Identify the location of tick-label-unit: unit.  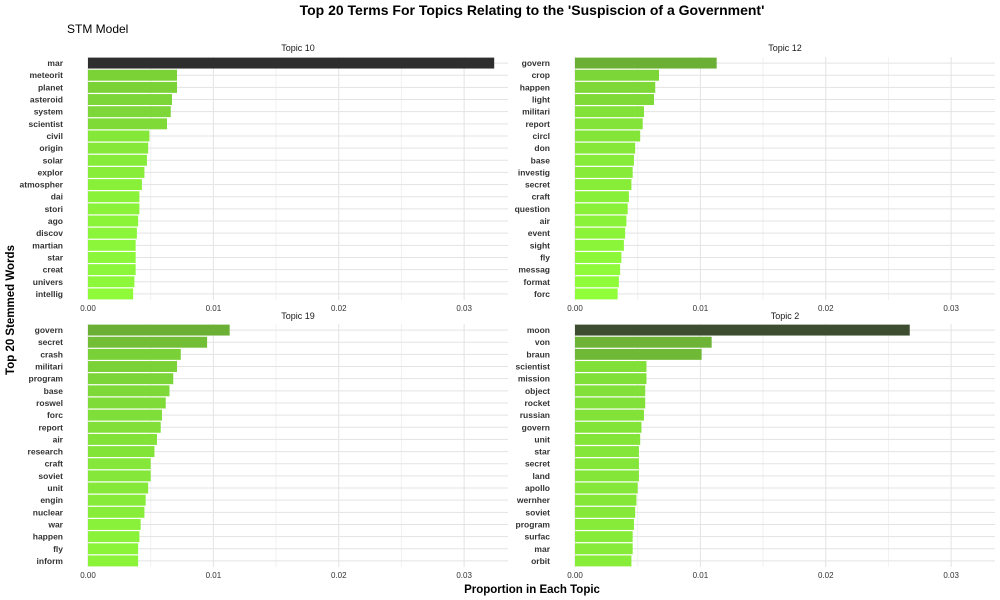
(55, 488).